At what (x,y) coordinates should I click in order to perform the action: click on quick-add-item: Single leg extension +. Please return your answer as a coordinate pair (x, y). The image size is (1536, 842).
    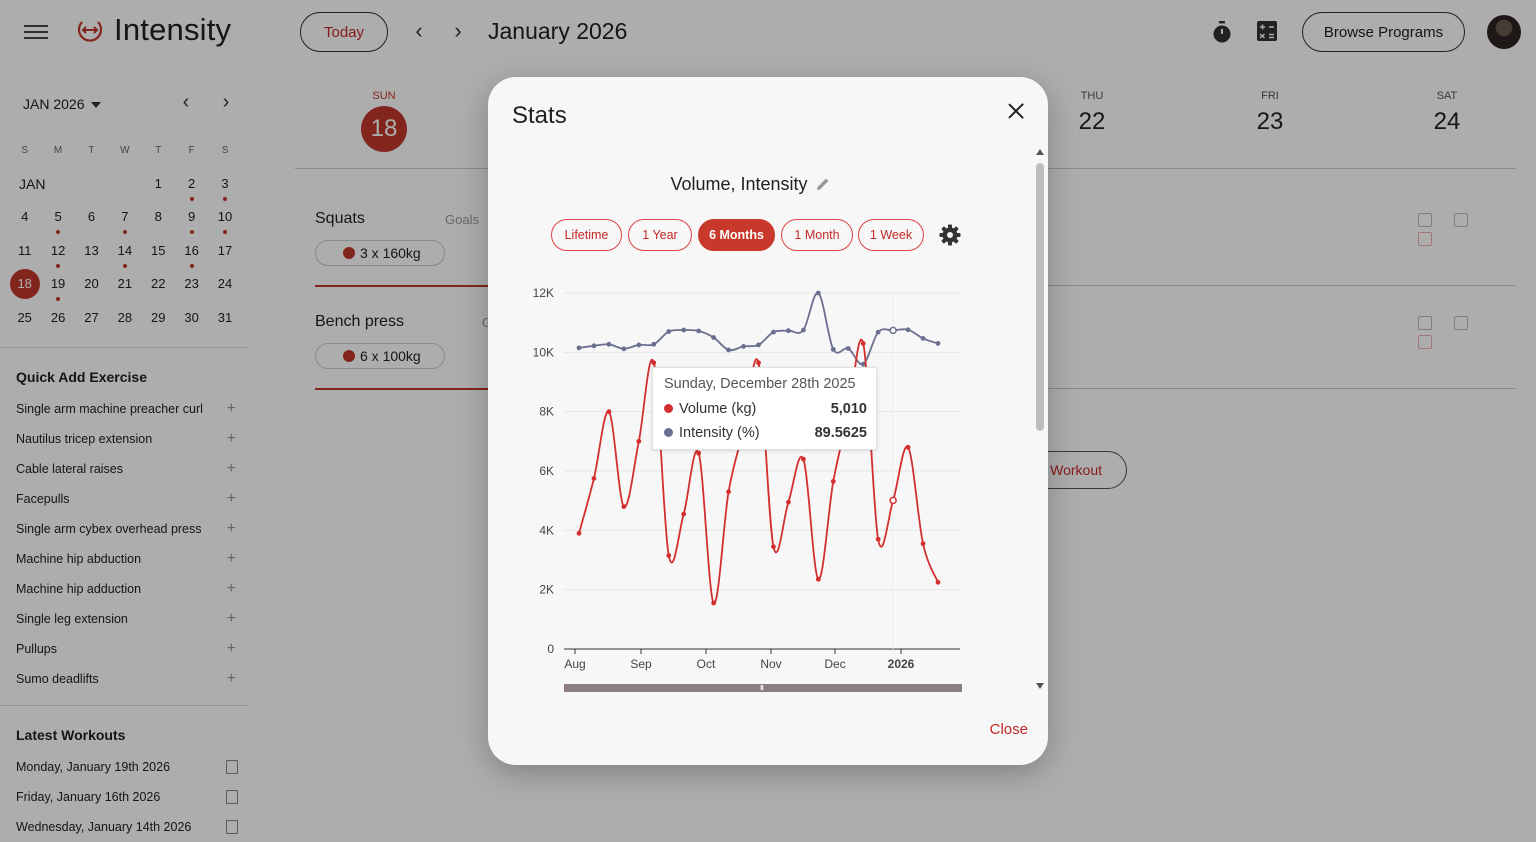
    Looking at the image, I should click on (124, 619).